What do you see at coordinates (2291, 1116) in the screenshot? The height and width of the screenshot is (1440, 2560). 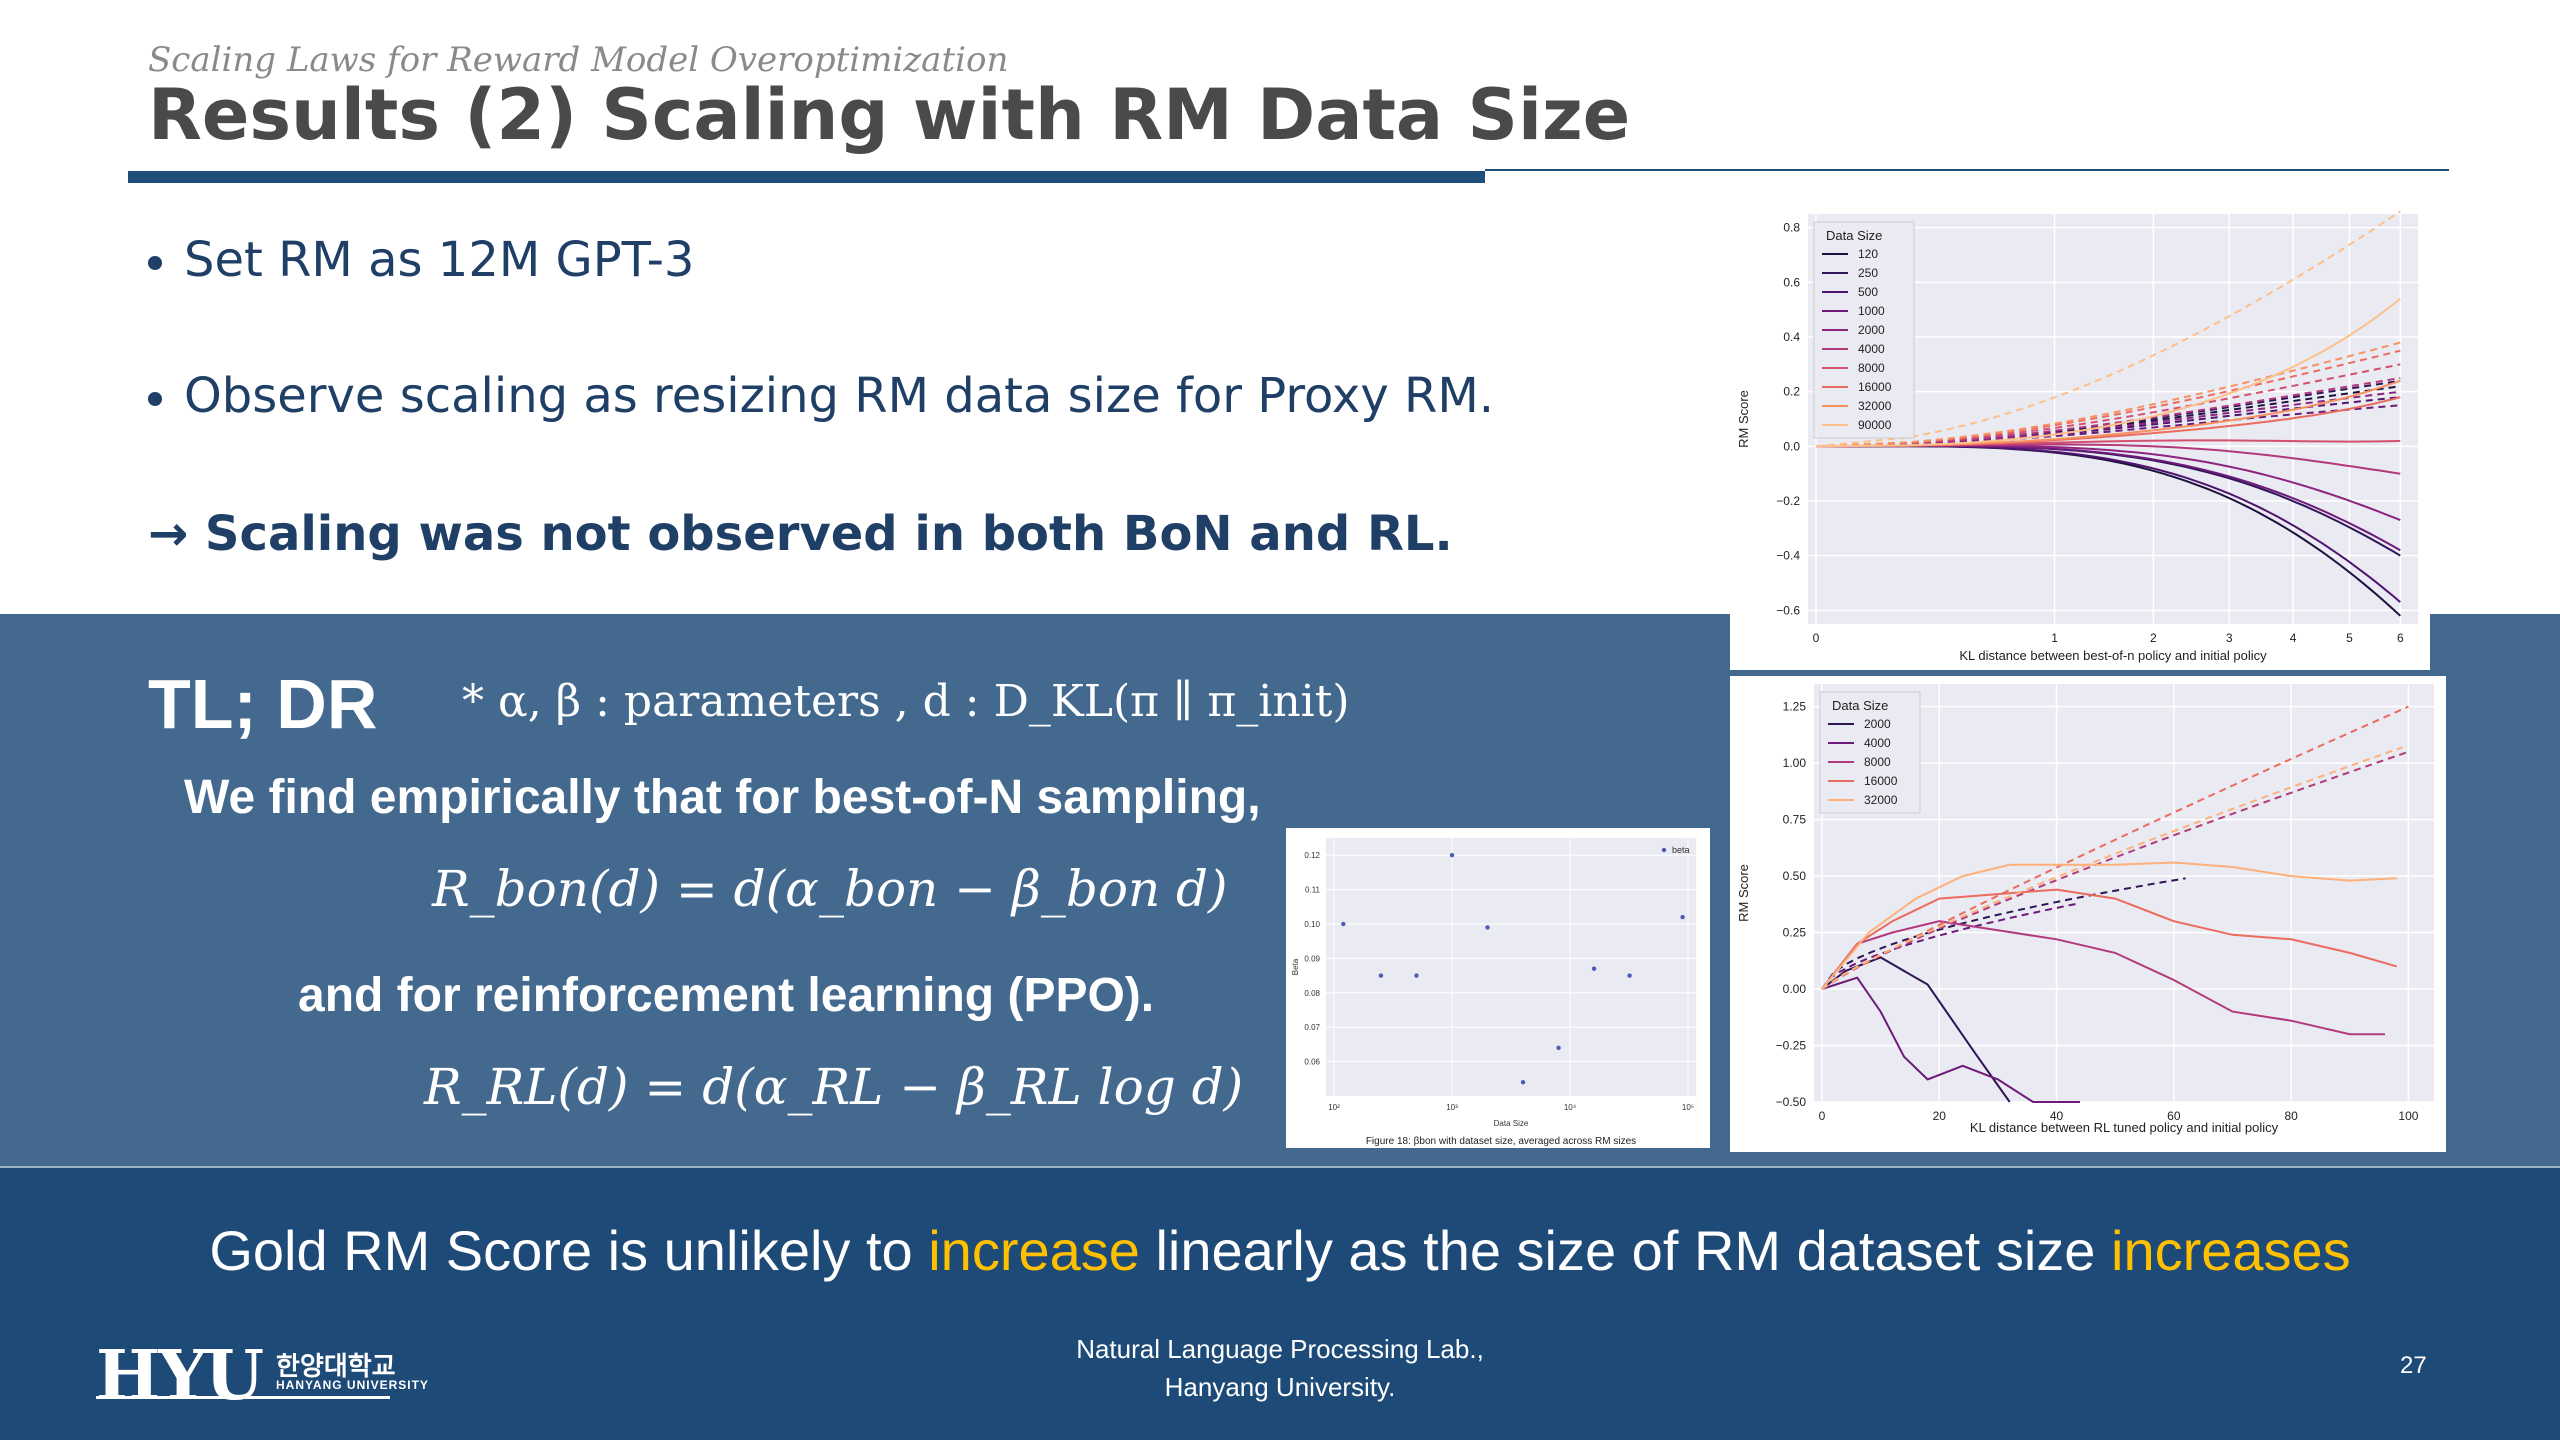 I see `x-tick-label: 80` at bounding box center [2291, 1116].